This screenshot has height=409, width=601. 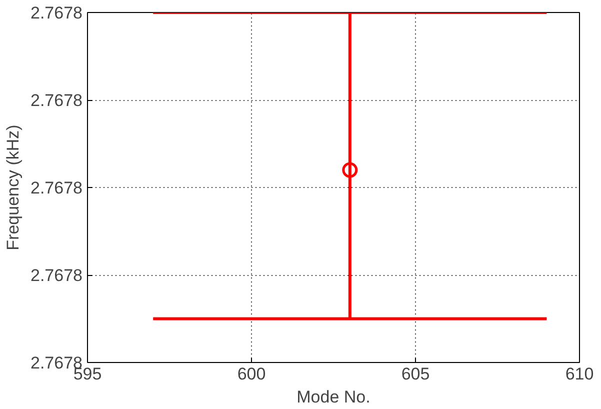 What do you see at coordinates (415, 374) in the screenshot?
I see `x-tick-label: 605` at bounding box center [415, 374].